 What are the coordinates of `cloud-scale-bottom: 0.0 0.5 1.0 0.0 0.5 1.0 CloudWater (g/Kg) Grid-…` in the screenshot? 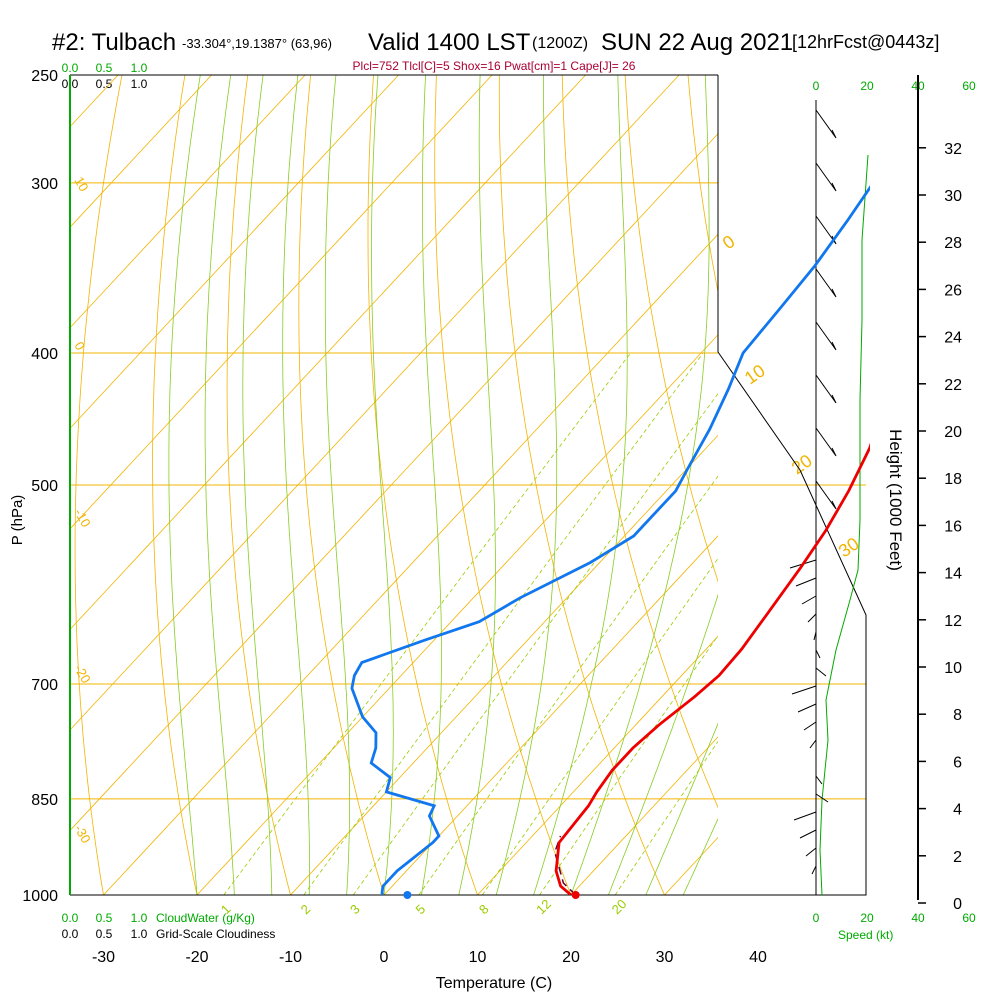 It's located at (169, 926).